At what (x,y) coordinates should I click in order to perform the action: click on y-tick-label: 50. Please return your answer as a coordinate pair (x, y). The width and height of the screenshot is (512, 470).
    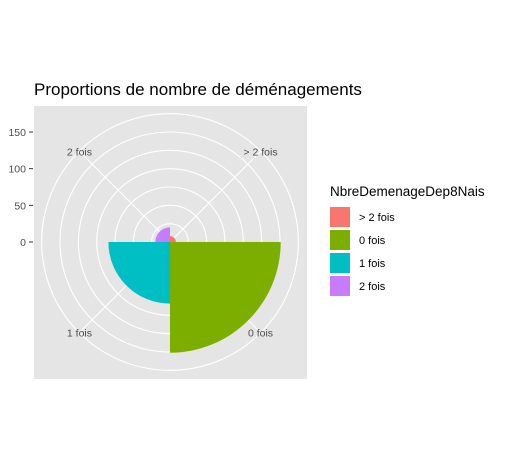
    Looking at the image, I should click on (20, 206).